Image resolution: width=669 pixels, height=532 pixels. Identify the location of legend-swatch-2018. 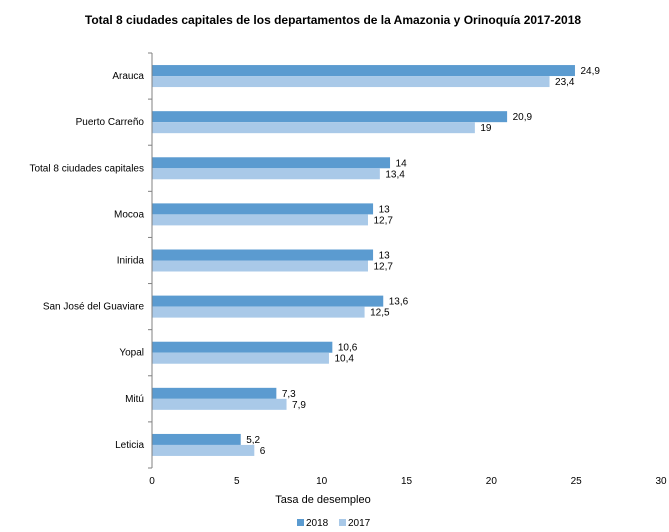
(300, 522).